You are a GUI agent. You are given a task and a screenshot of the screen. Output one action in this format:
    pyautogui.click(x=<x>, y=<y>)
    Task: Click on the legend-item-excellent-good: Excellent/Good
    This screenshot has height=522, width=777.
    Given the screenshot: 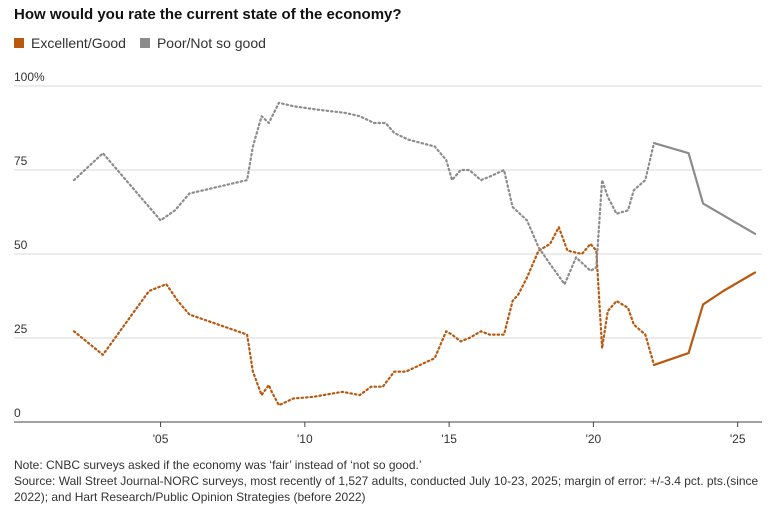 What is the action you would take?
    pyautogui.click(x=70, y=43)
    